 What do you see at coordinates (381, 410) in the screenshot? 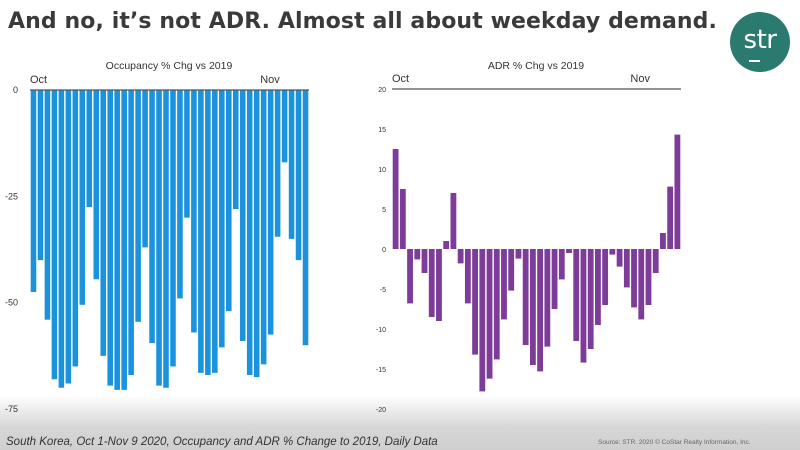
I see `adr-y-tick-label: -20` at bounding box center [381, 410].